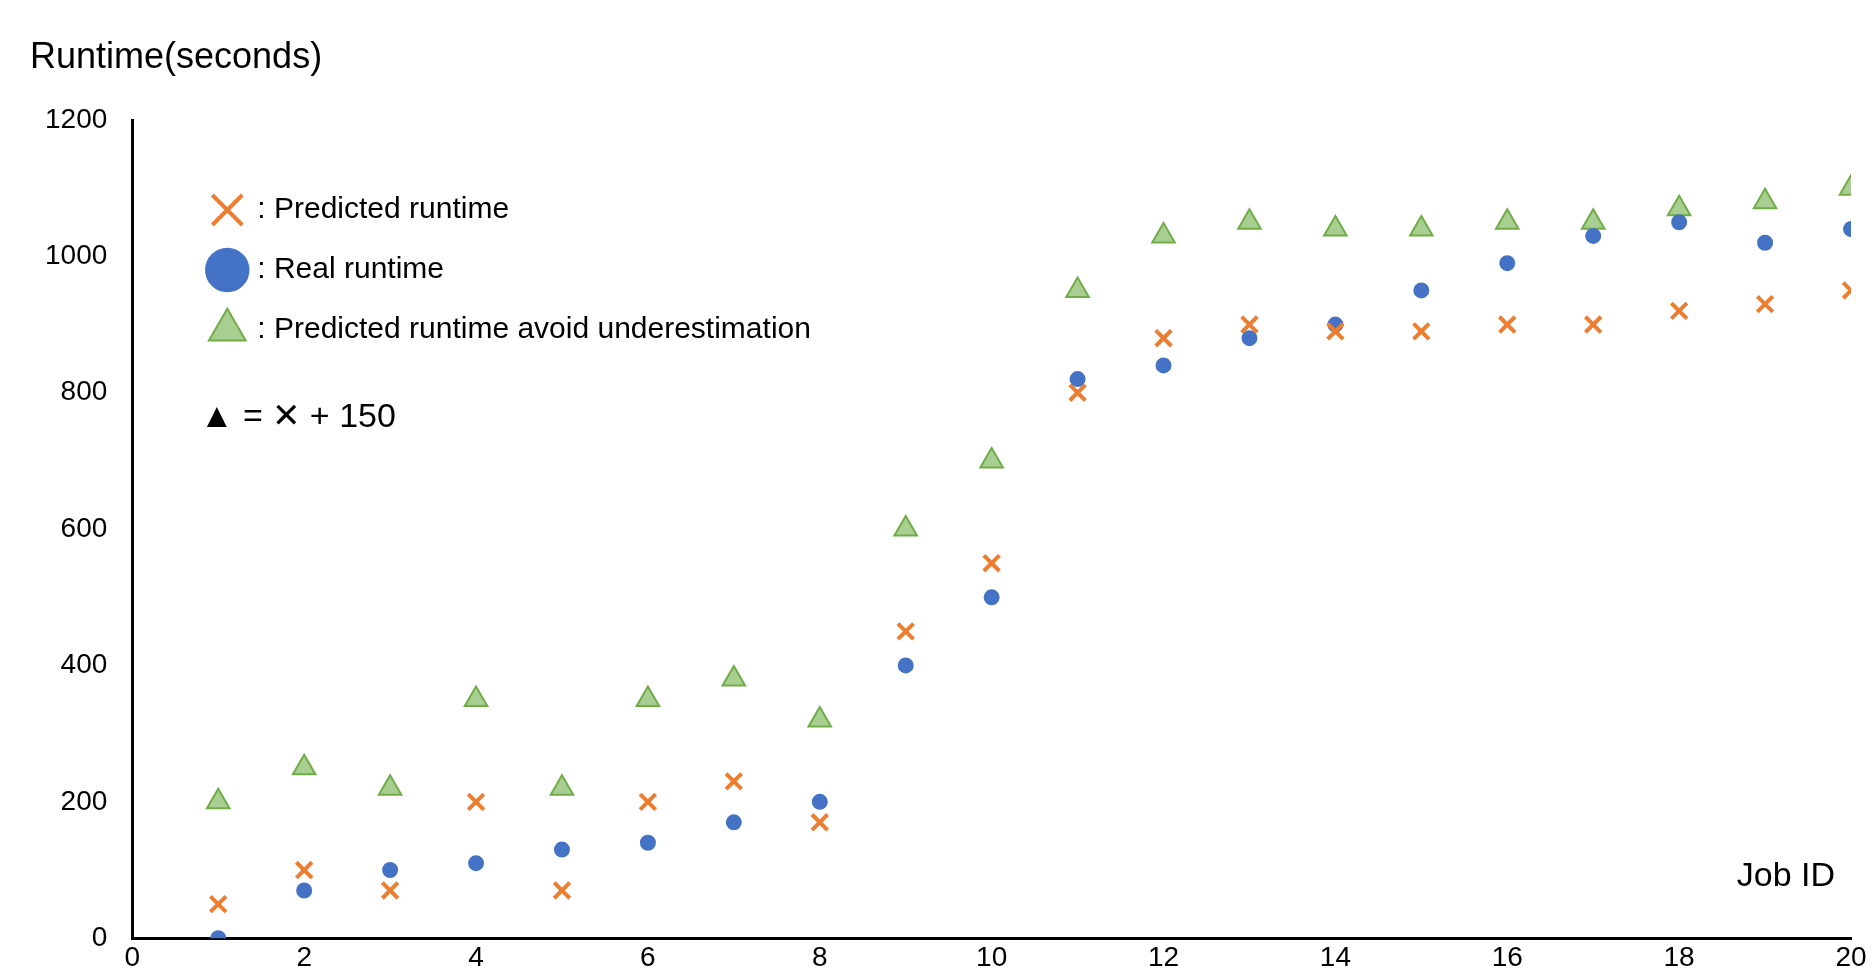  I want to click on x-tick-label: 14, so click(1335, 956).